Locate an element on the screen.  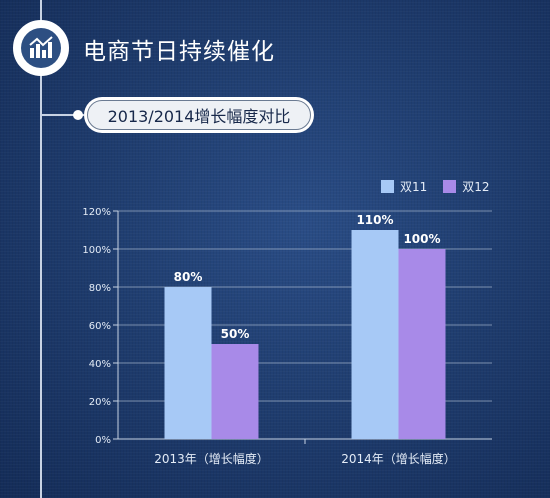
legend-label-series-1: 双11 is located at coordinates (414, 187).